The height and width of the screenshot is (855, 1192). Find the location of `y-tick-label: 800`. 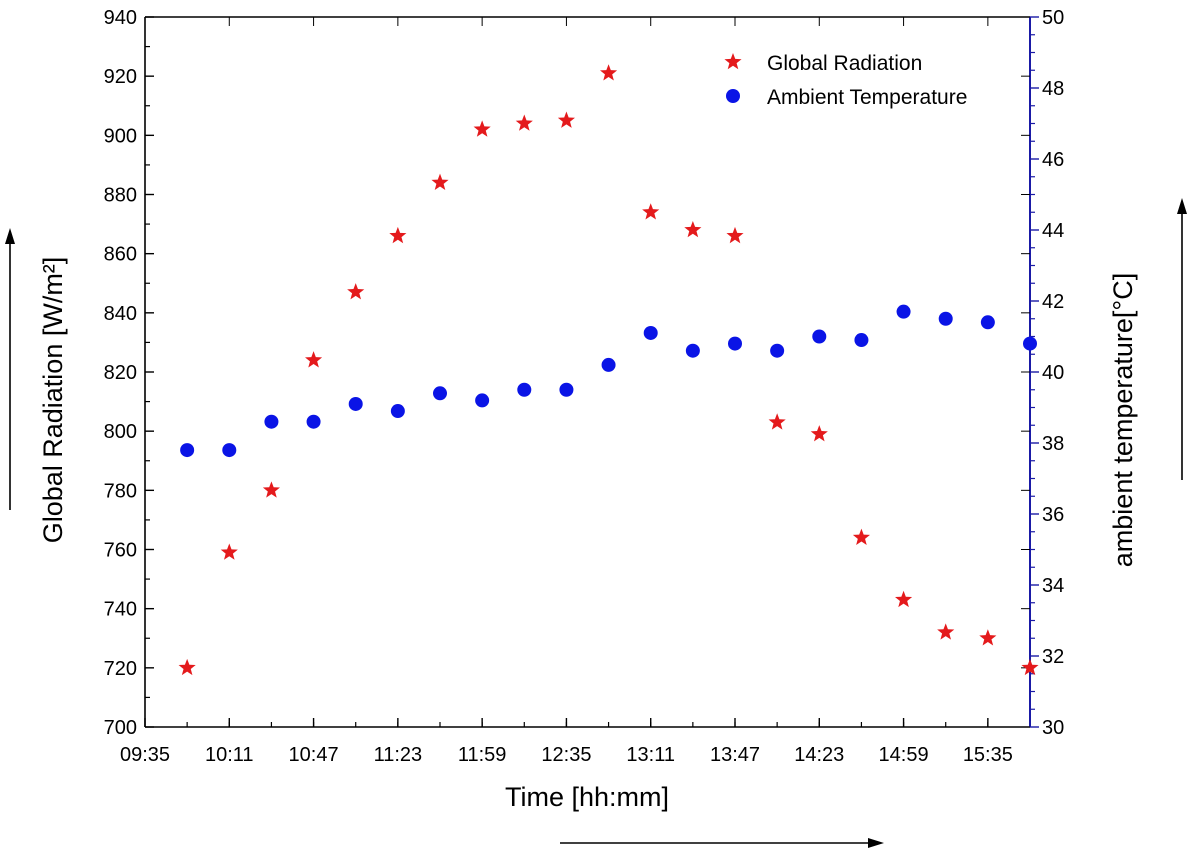

y-tick-label: 800 is located at coordinates (120, 432).